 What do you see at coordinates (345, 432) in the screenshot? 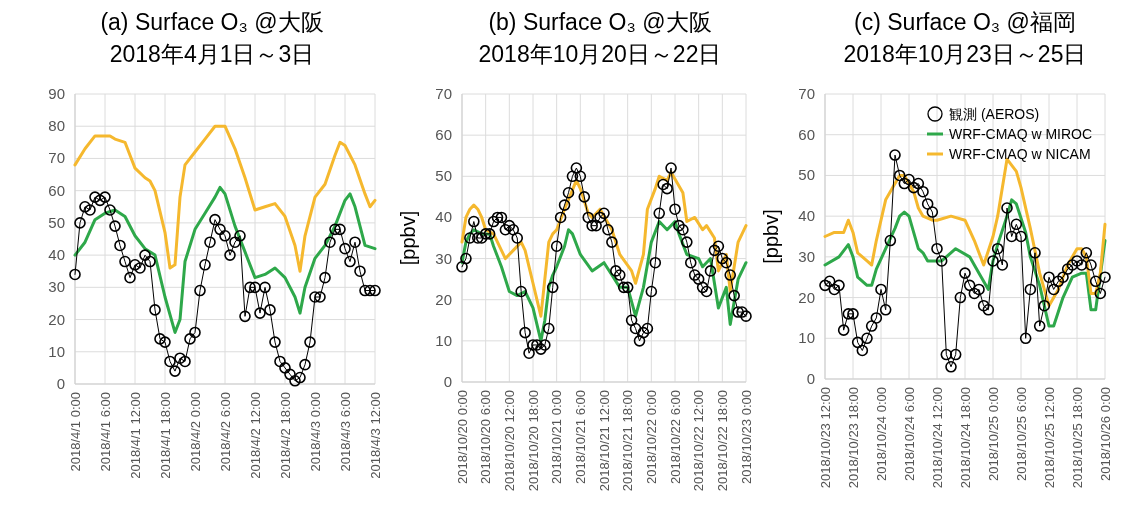
I see `x-tick-label: 2018/4/3 6:00` at bounding box center [345, 432].